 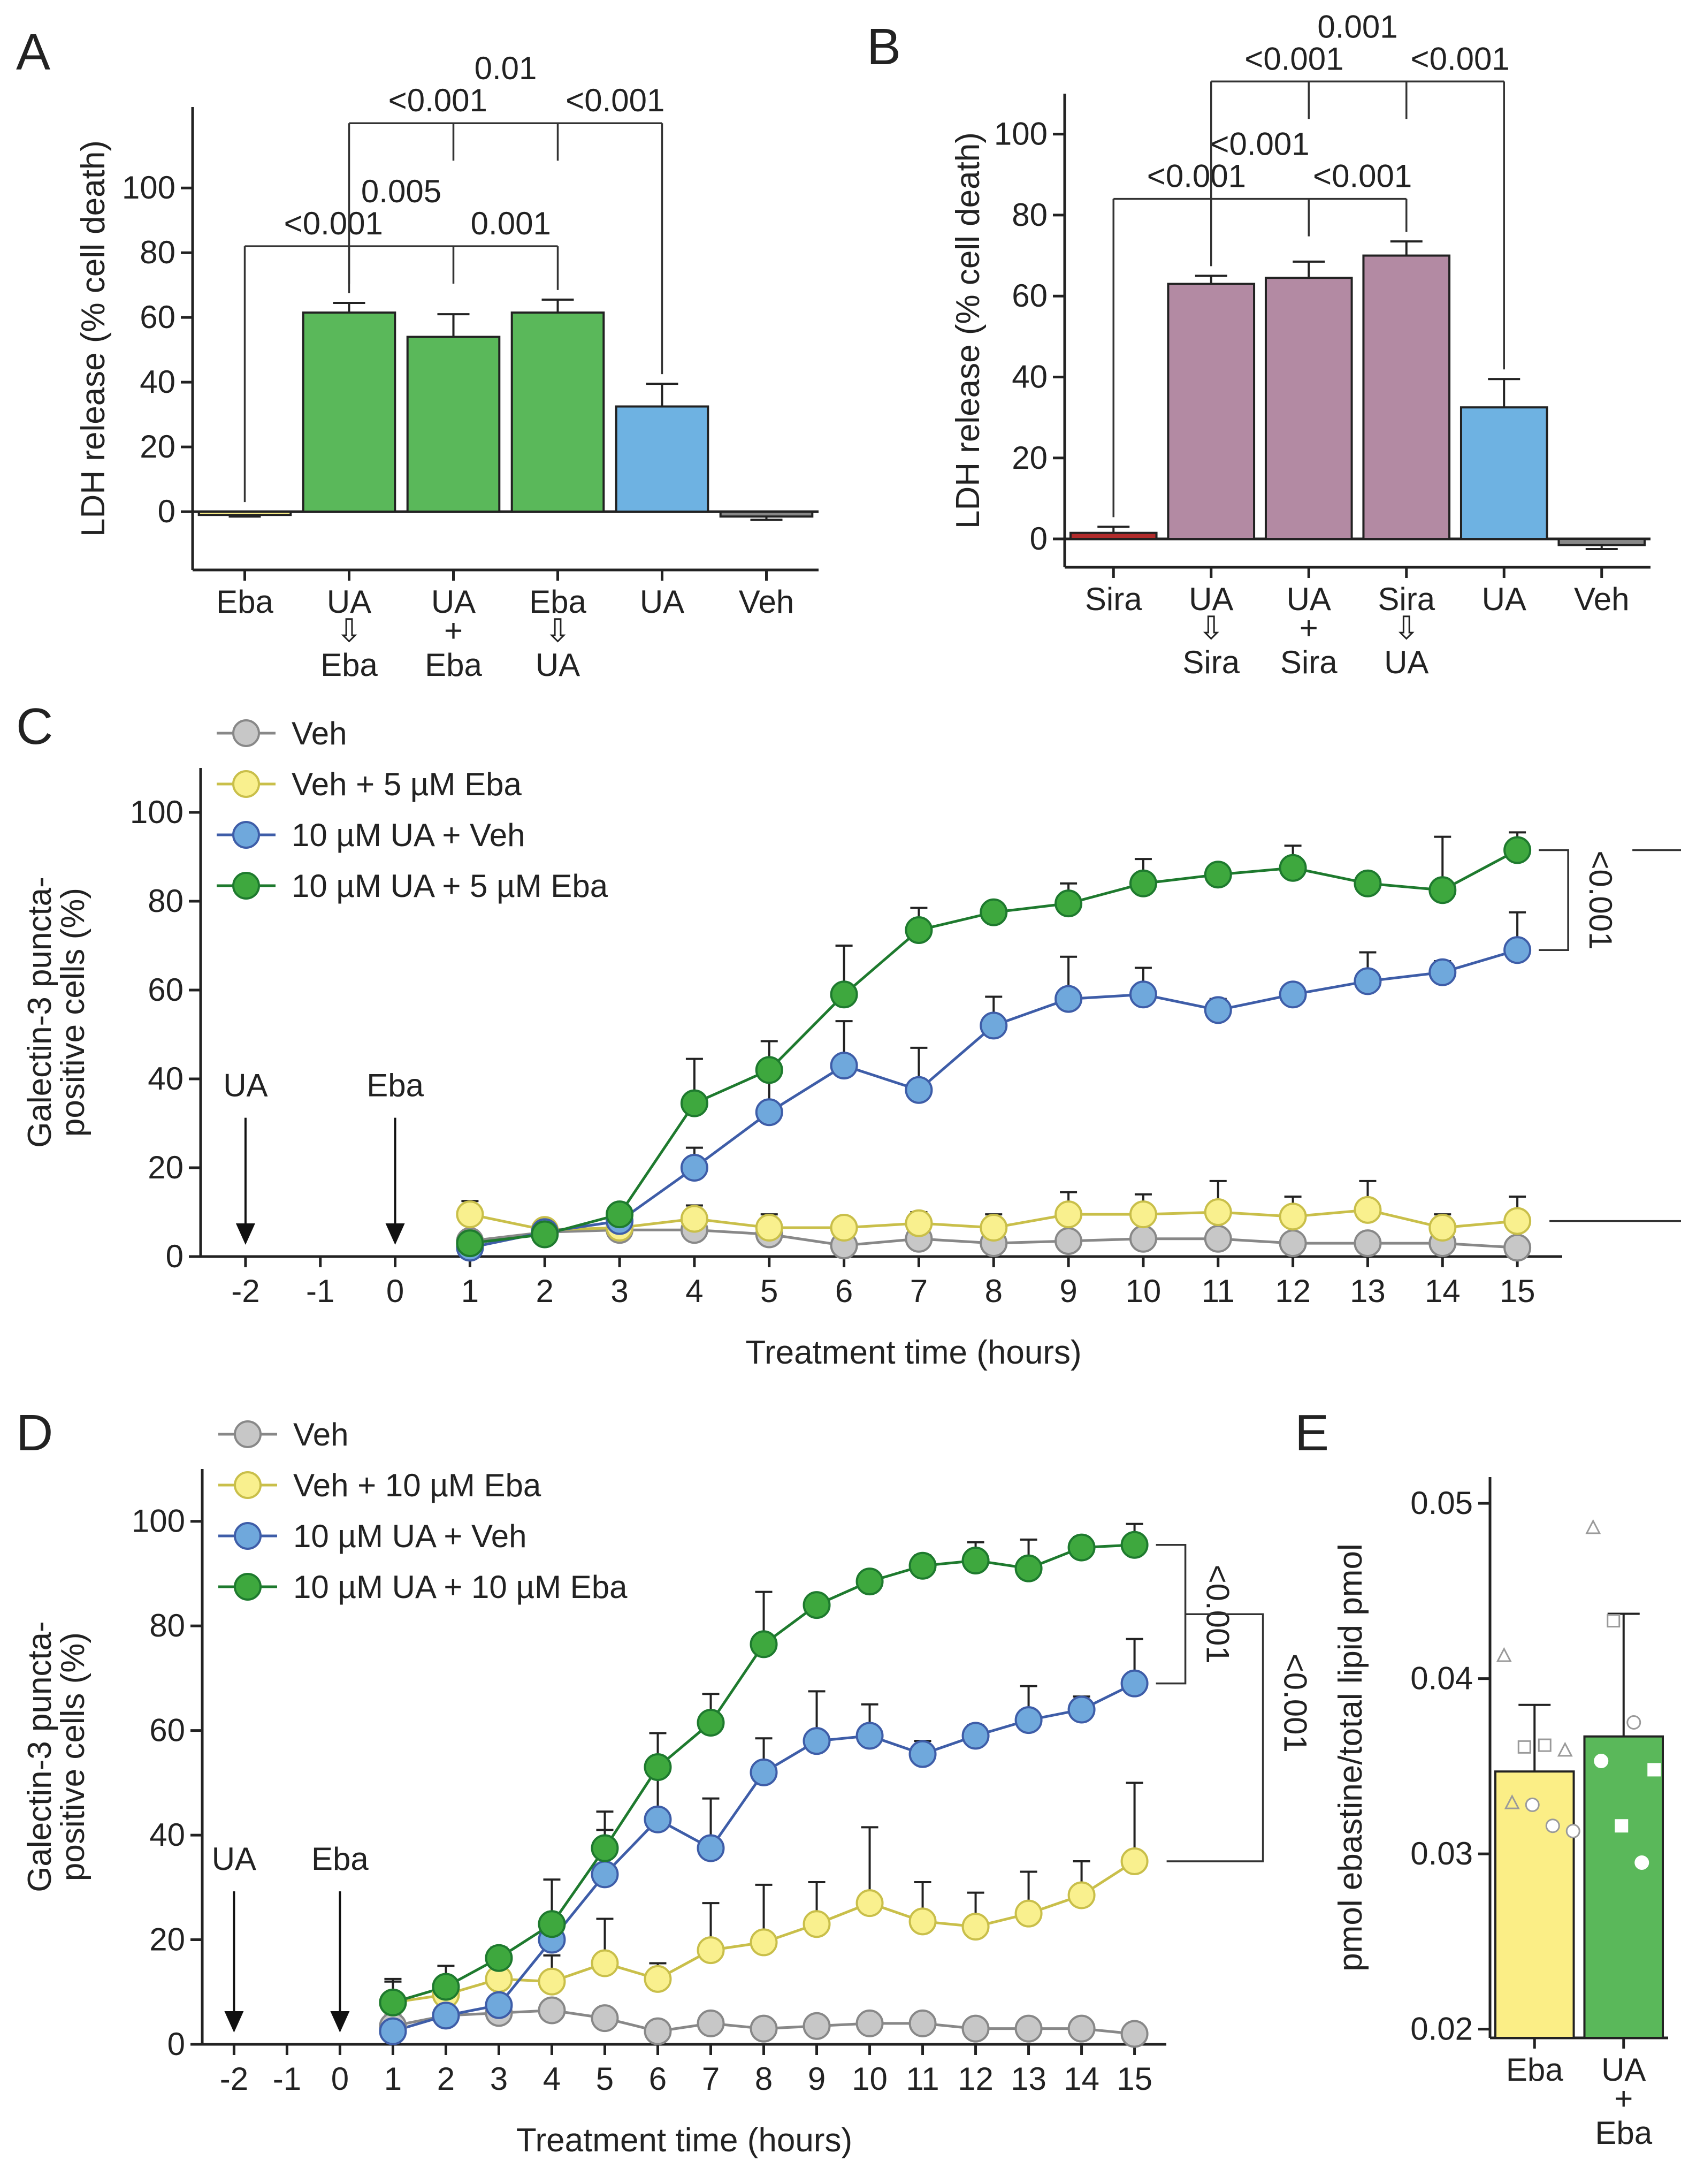 What do you see at coordinates (1623, 2133) in the screenshot?
I see `x-category-label: Eba` at bounding box center [1623, 2133].